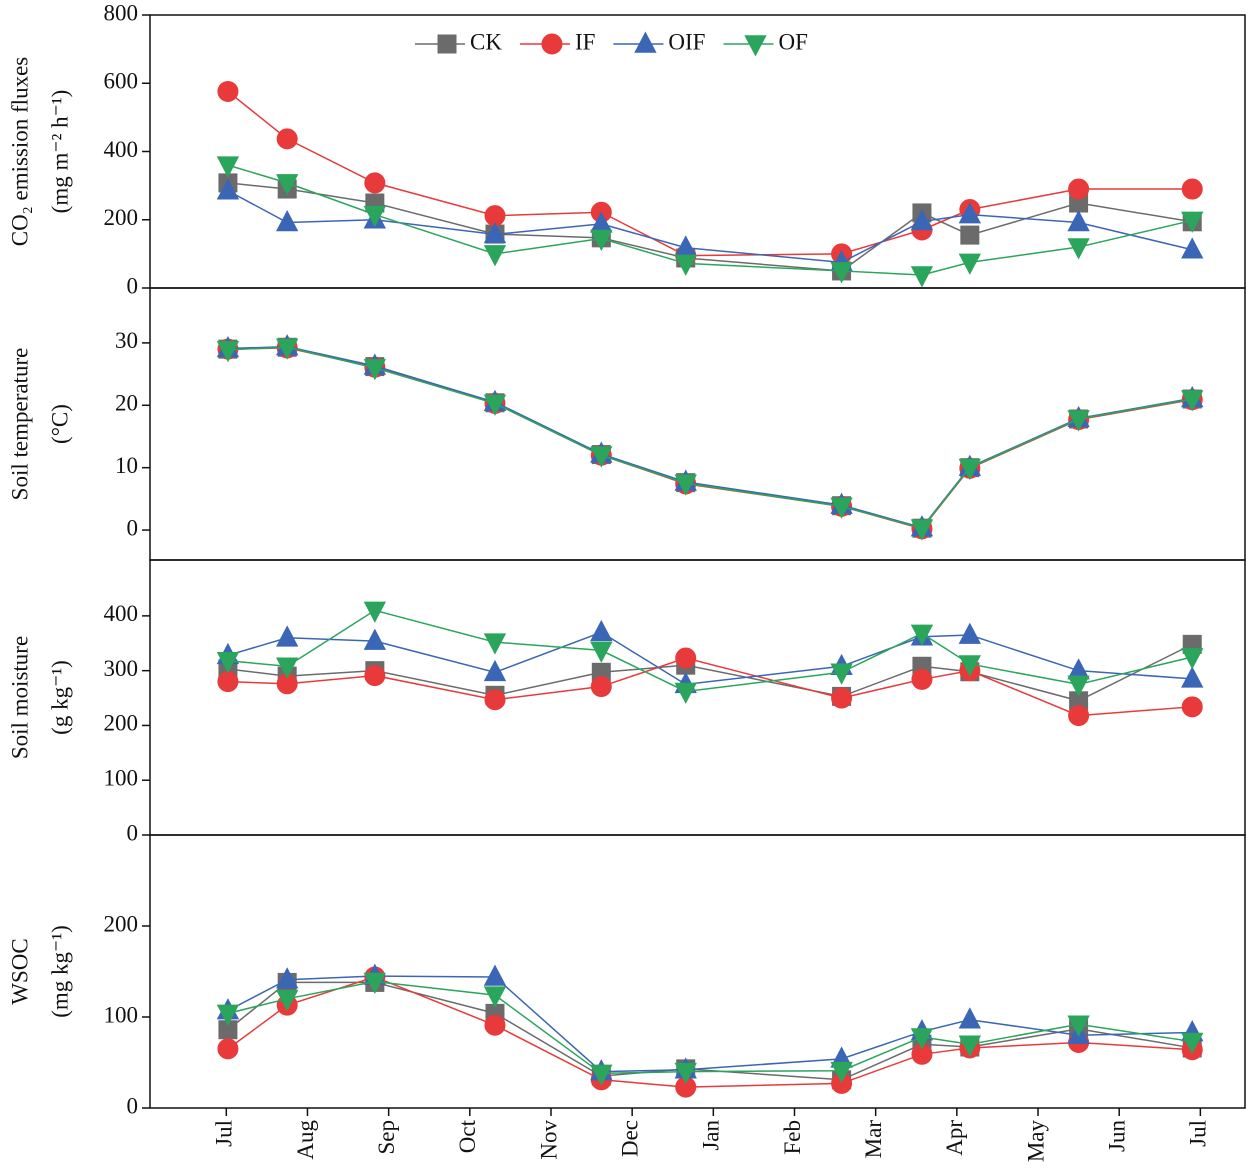  What do you see at coordinates (121, 613) in the screenshot?
I see `y-tick-label: 400` at bounding box center [121, 613].